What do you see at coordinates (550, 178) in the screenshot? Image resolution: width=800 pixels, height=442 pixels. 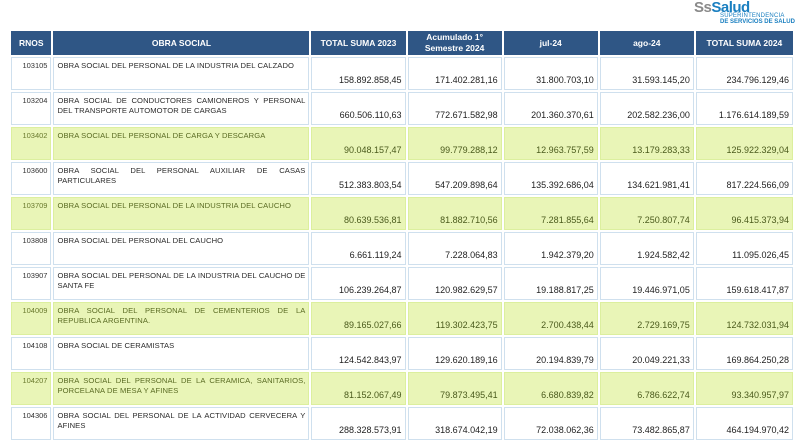 I see `jul-24-cell: 135.392.686,04` at bounding box center [550, 178].